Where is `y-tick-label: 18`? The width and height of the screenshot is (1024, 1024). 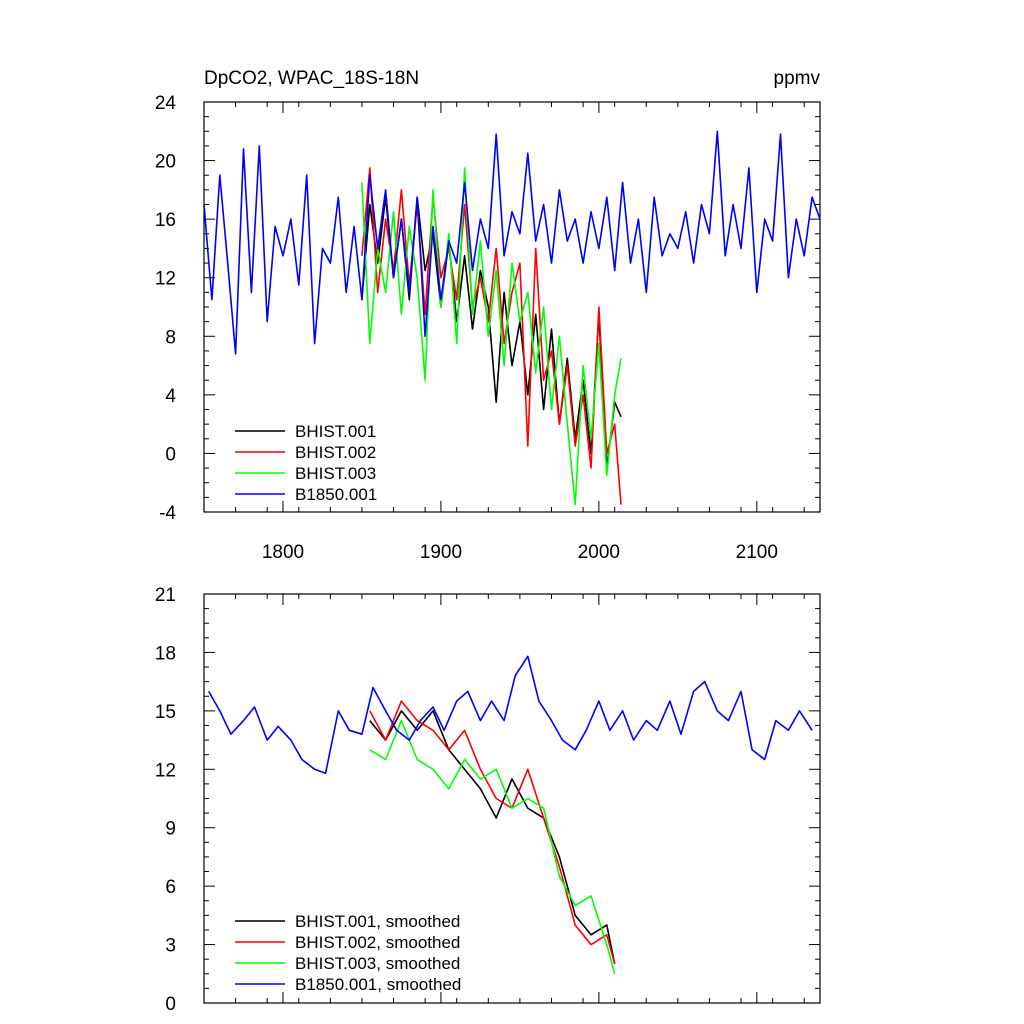
y-tick-label: 18 is located at coordinates (165, 653).